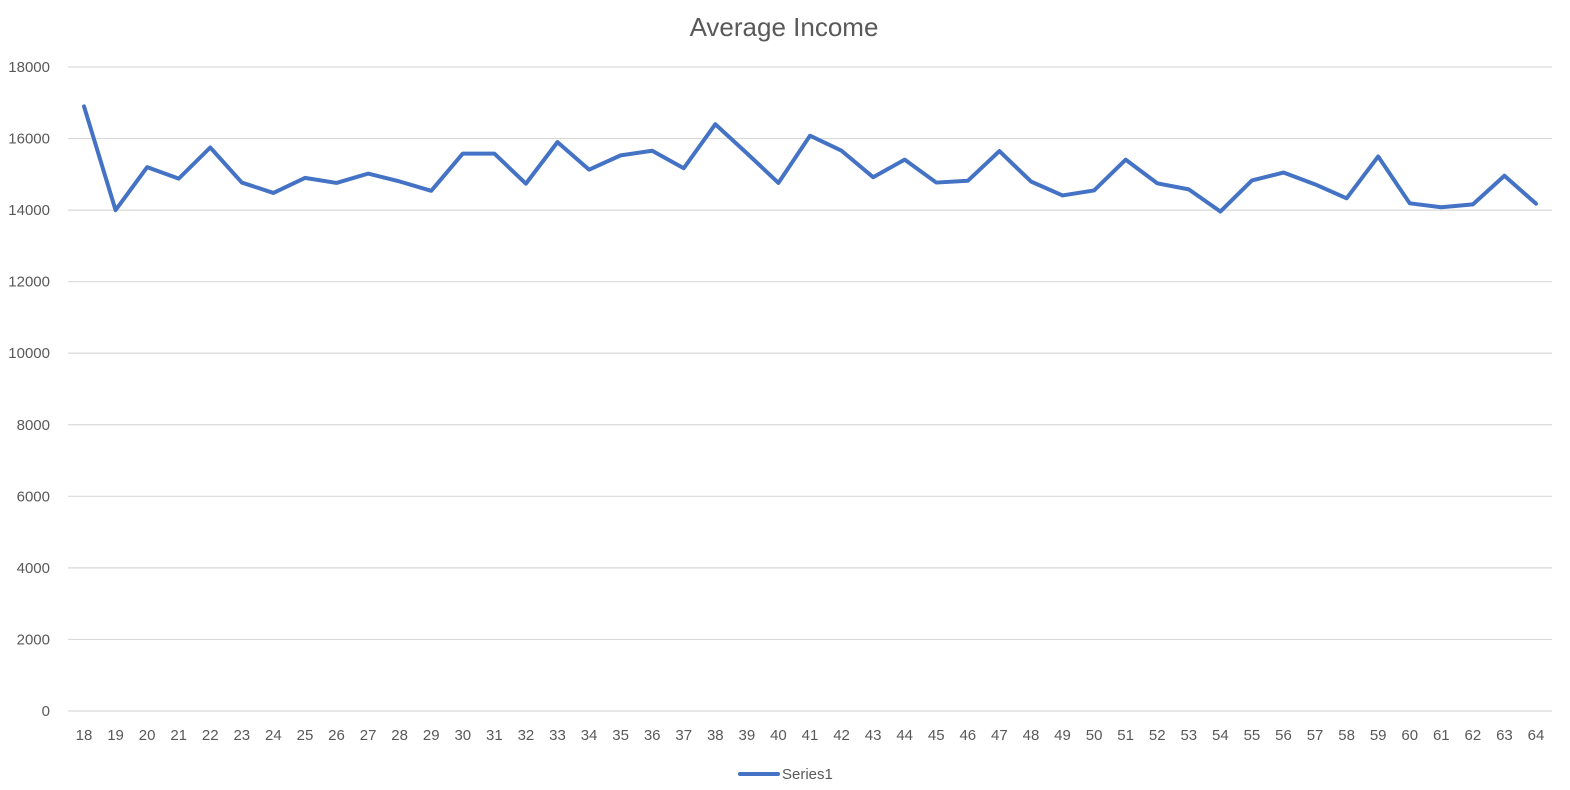 This screenshot has width=1570, height=790. I want to click on x-tick-label: 22, so click(210, 735).